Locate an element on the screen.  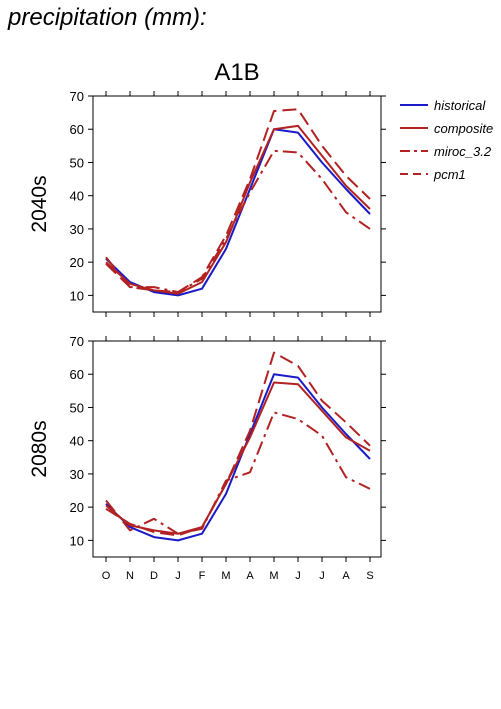
legend-label: miroc_3.2 is located at coordinates (463, 151).